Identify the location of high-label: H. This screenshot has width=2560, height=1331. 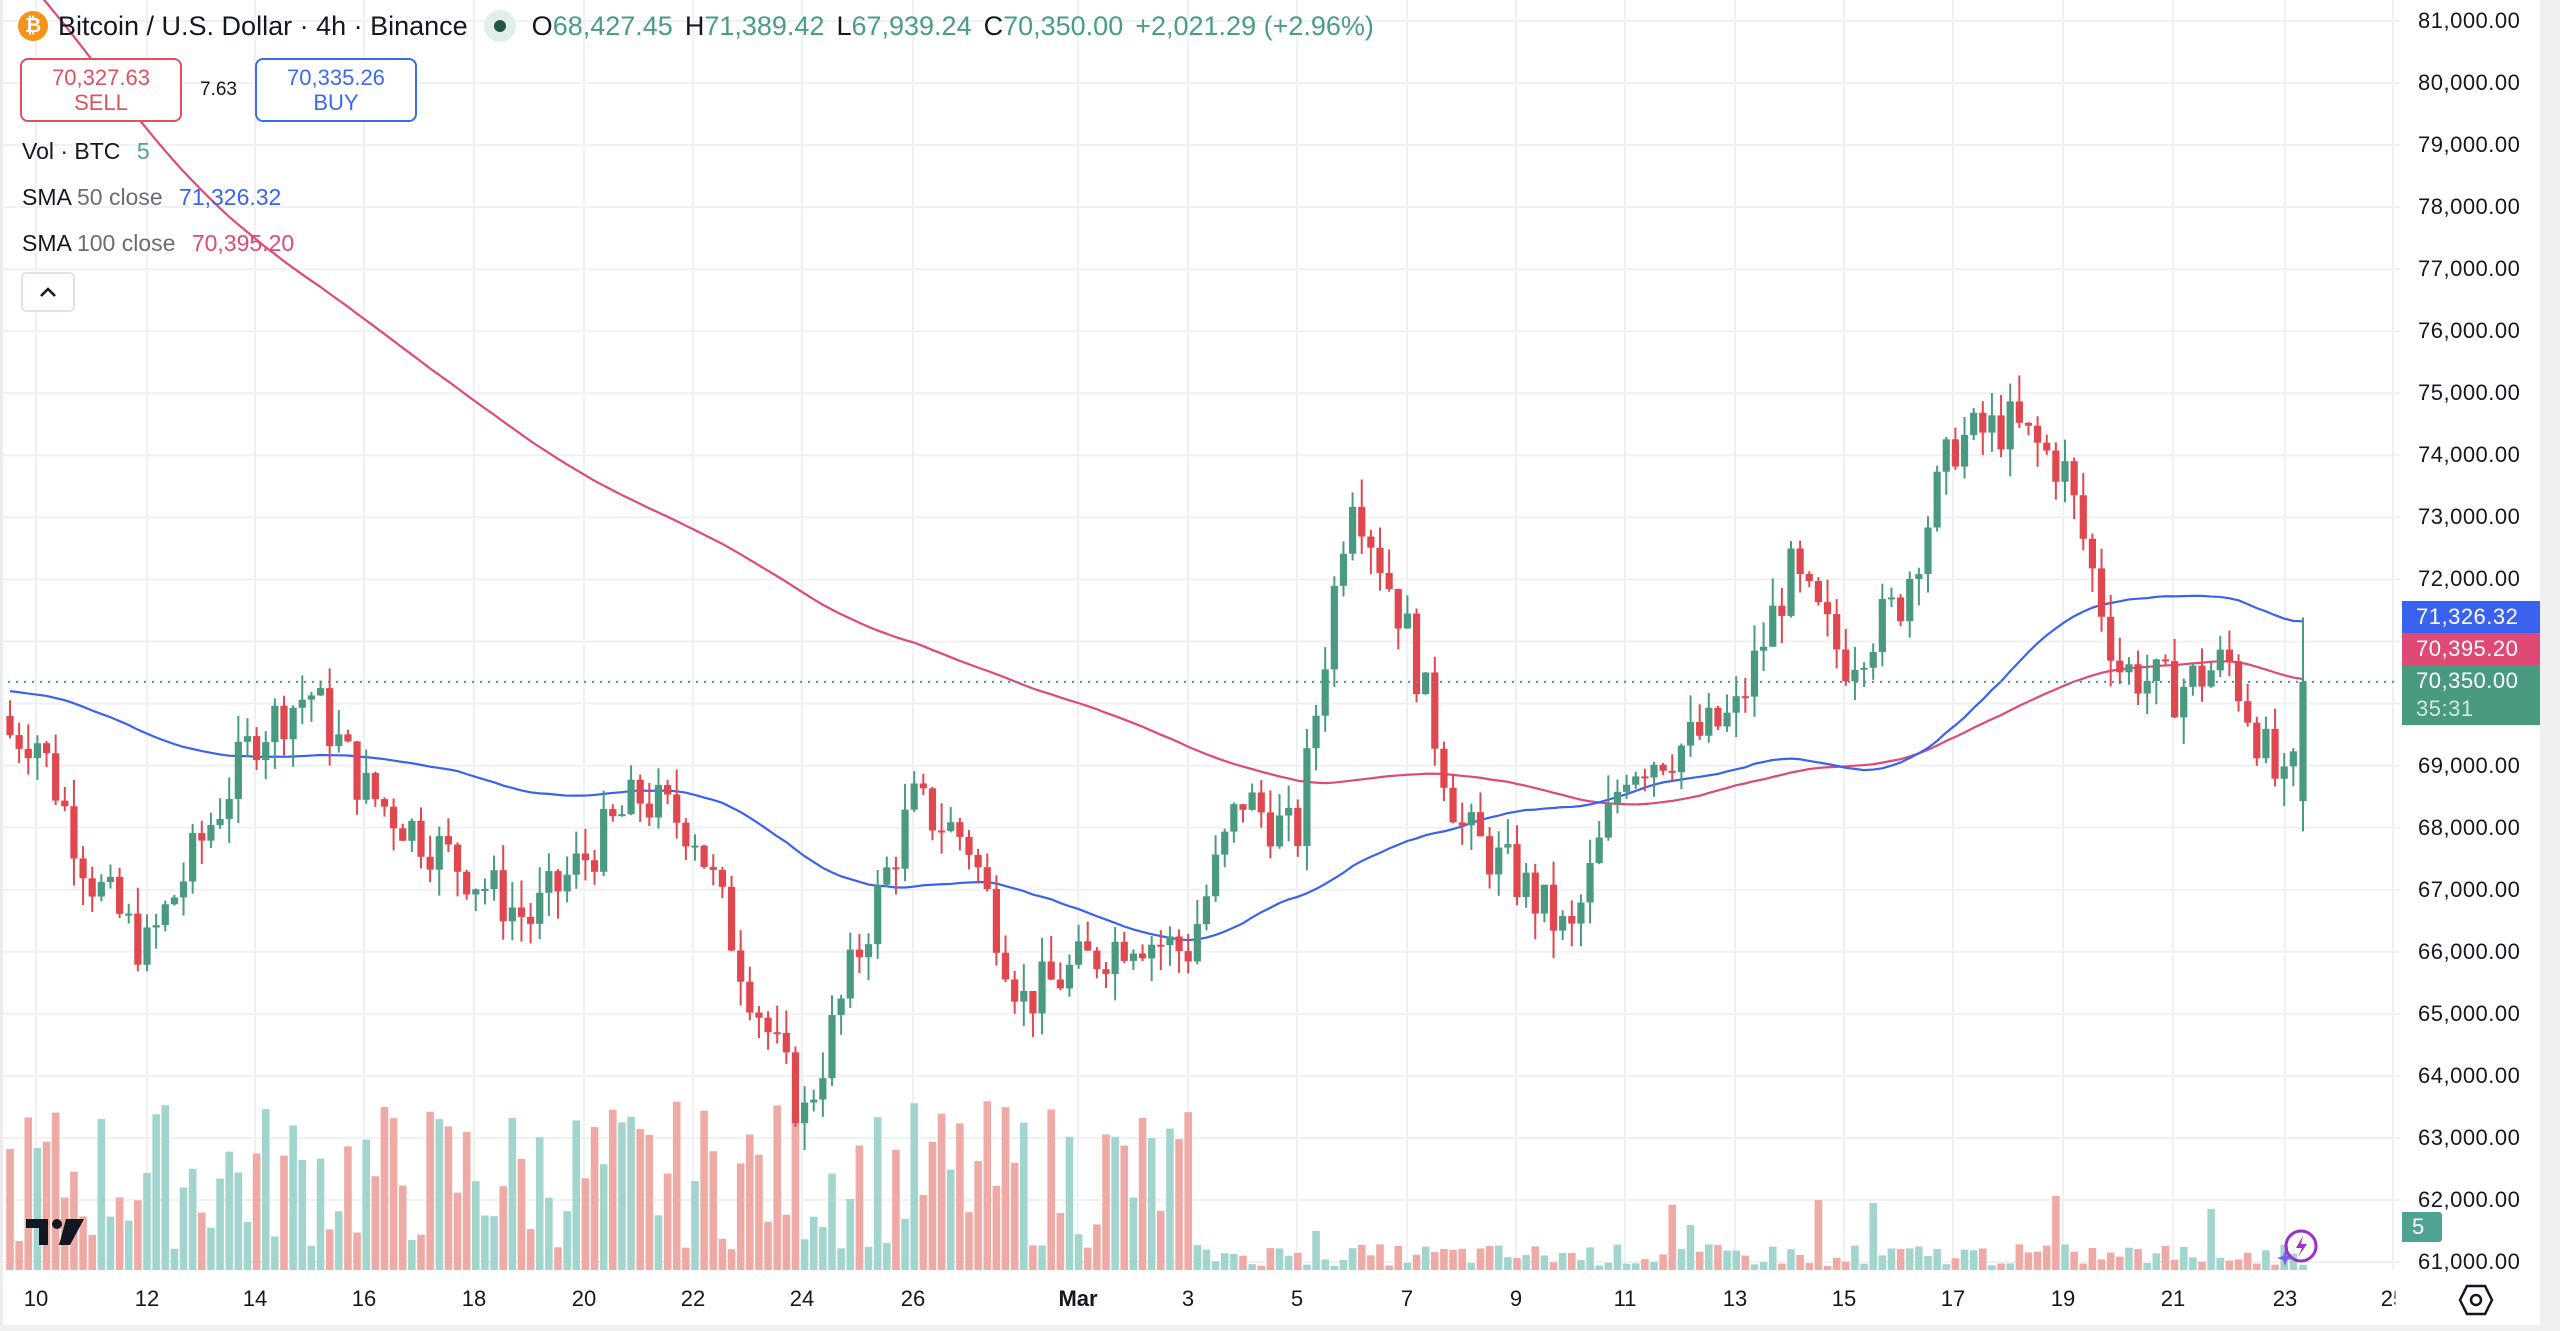
(694, 25).